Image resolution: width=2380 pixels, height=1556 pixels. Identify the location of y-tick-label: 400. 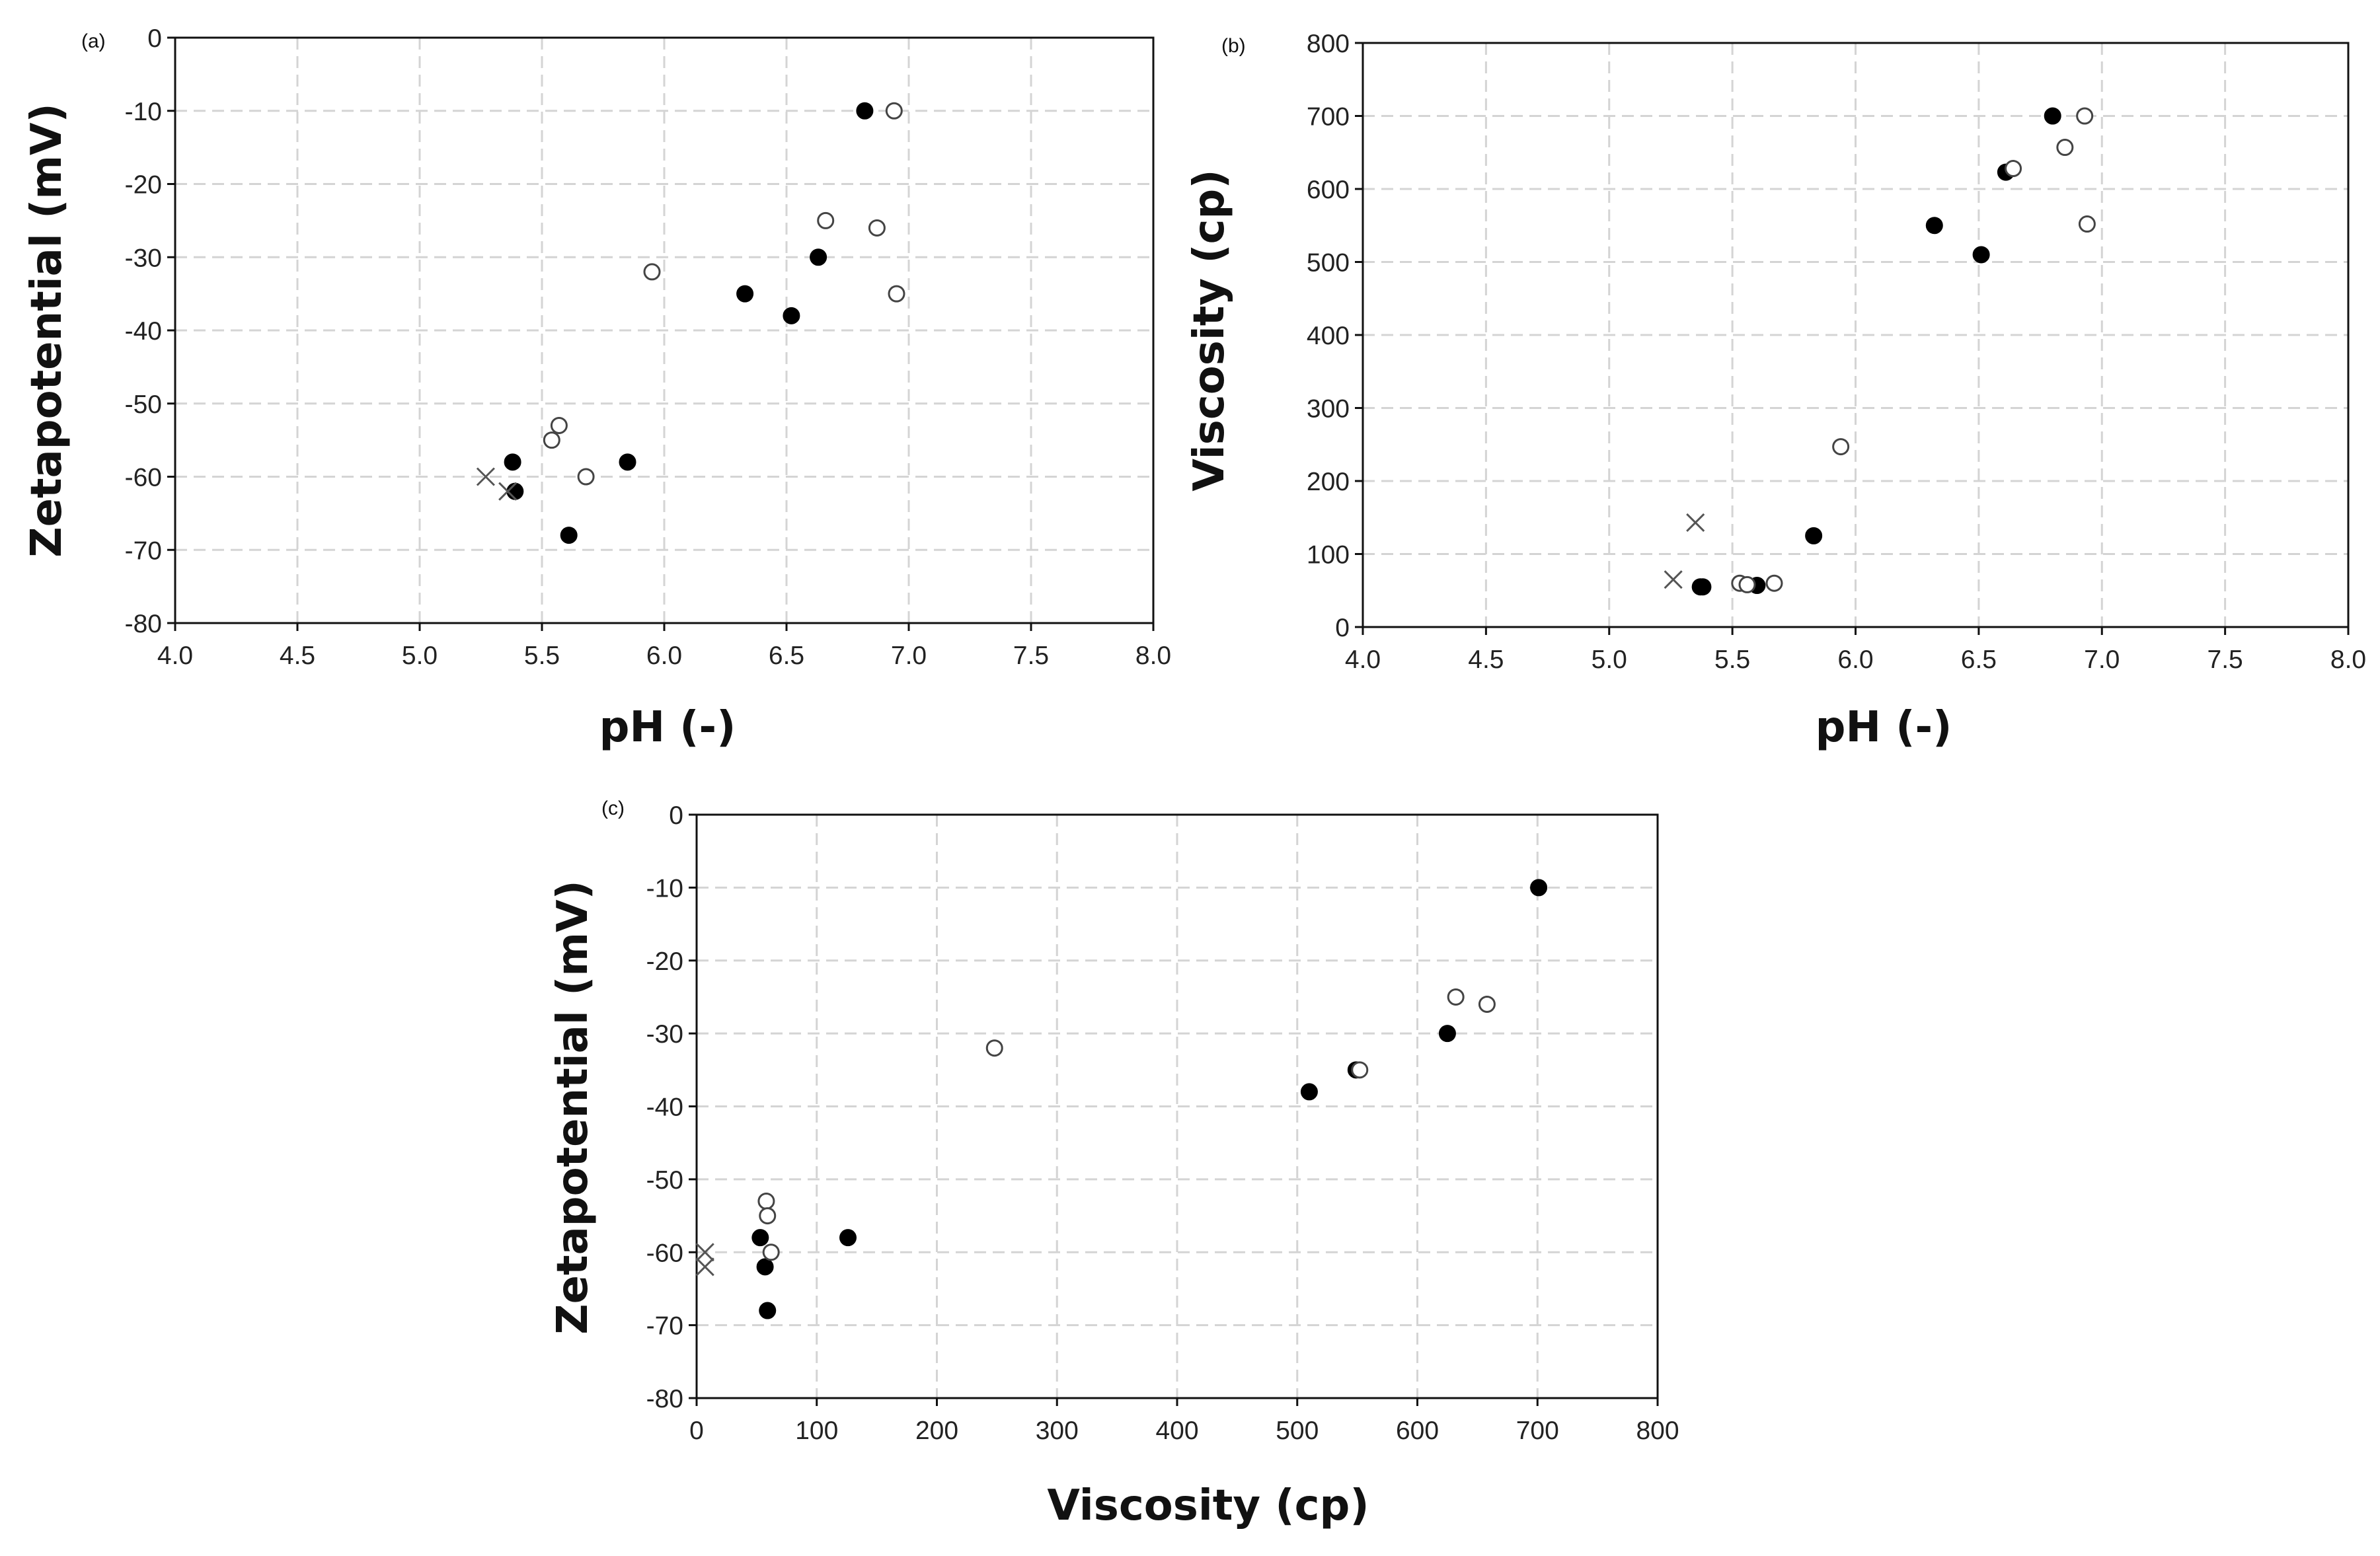
(1328, 336).